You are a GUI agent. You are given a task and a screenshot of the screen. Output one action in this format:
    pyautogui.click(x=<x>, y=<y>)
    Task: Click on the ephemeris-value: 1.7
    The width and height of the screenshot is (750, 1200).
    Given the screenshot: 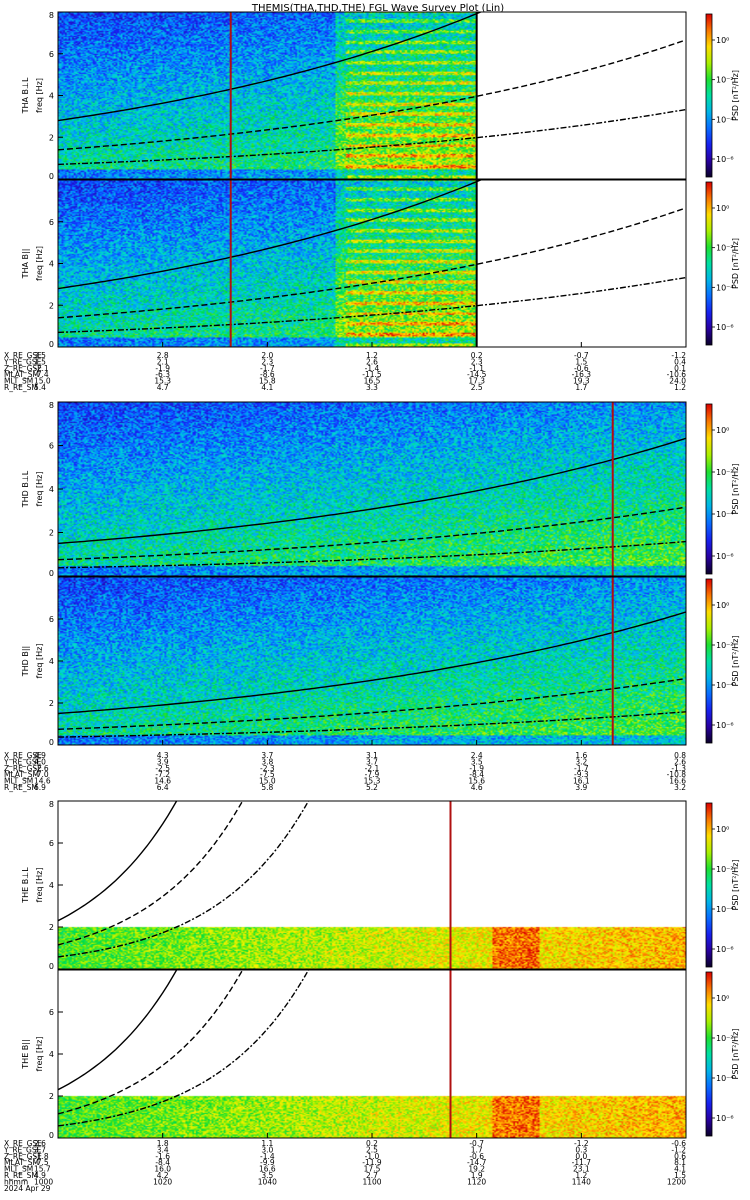 What is the action you would take?
    pyautogui.click(x=477, y=1149)
    